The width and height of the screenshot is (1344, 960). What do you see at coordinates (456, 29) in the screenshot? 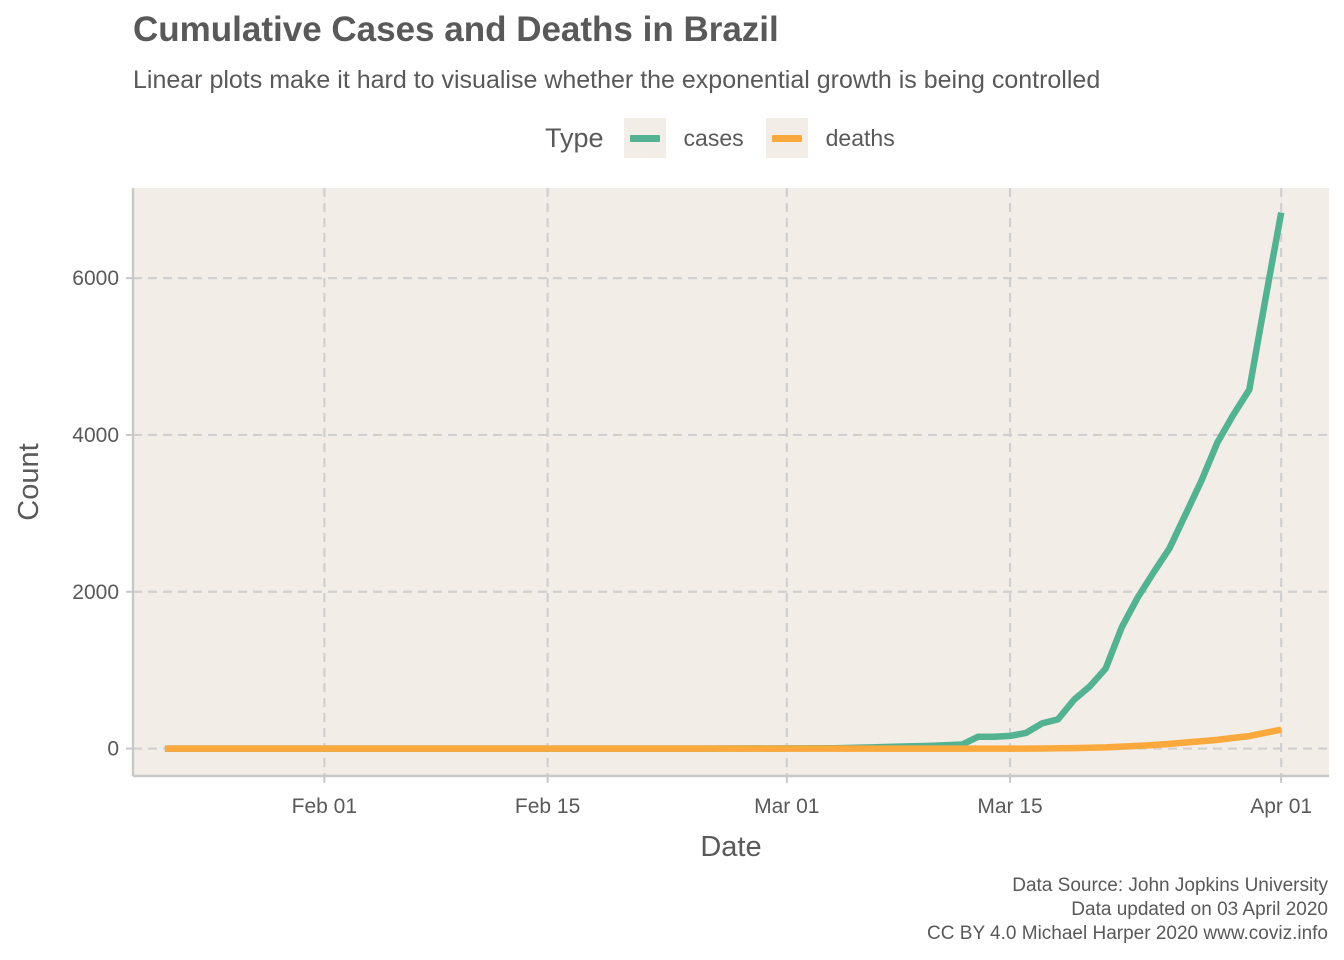
I see `chart-title: Cumulative Cases and Deaths in Brazil` at bounding box center [456, 29].